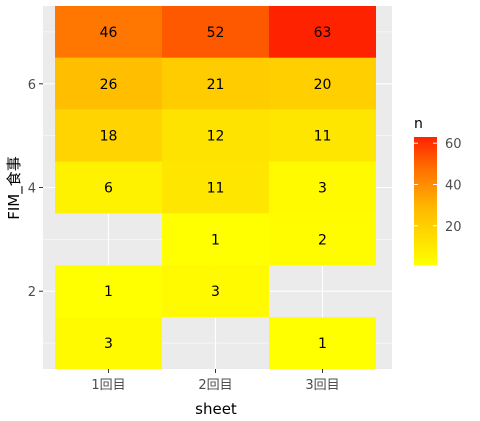 This screenshot has width=480, height=421. What do you see at coordinates (32, 189) in the screenshot?
I see `y-tick-label: 4` at bounding box center [32, 189].